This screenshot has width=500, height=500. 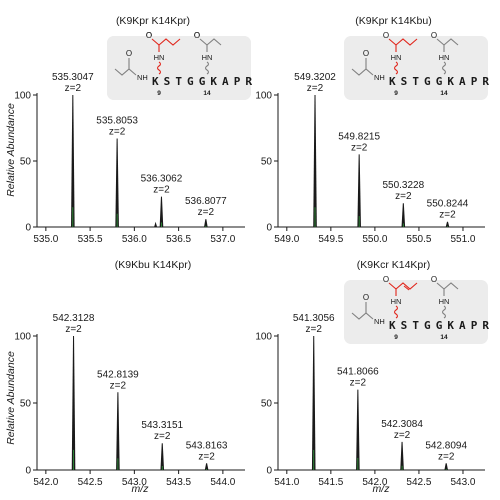 What do you see at coordinates (155, 42) in the screenshot?
I see `k9-carbonyl-bond` at bounding box center [155, 42].